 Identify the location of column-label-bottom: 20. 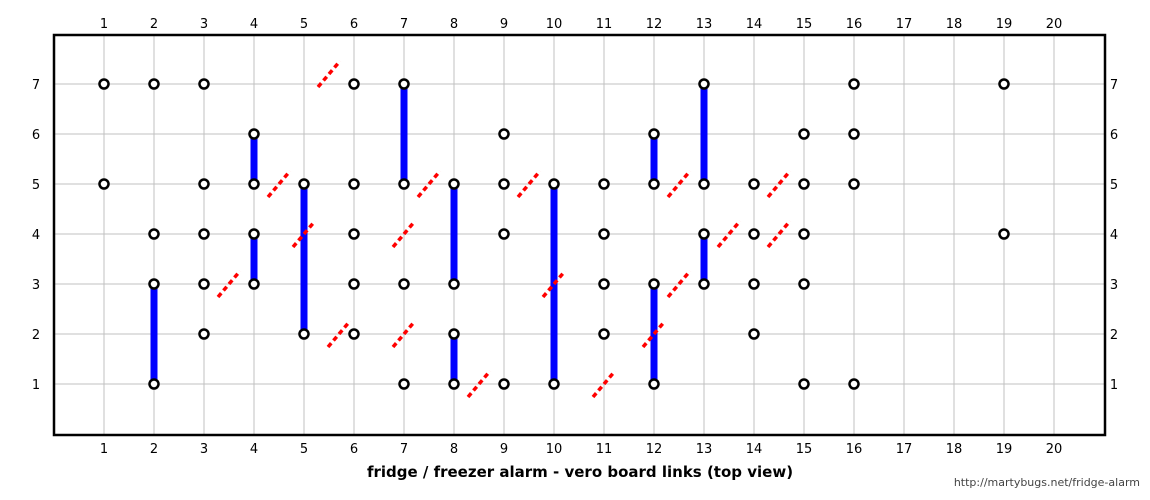
(1054, 449).